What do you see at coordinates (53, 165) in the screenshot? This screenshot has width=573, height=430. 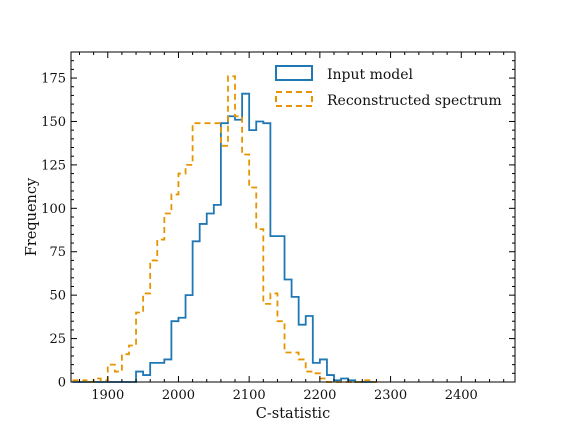 I see `y-tick-label: 125` at bounding box center [53, 165].